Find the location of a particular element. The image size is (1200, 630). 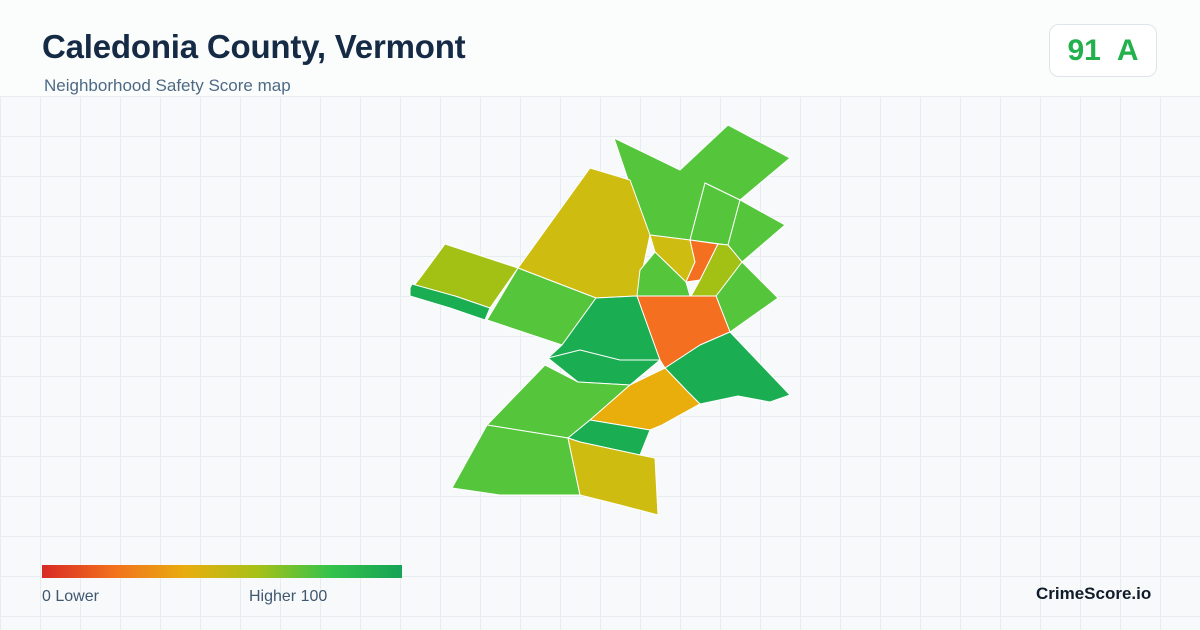

score-value: 91 is located at coordinates (1084, 50).